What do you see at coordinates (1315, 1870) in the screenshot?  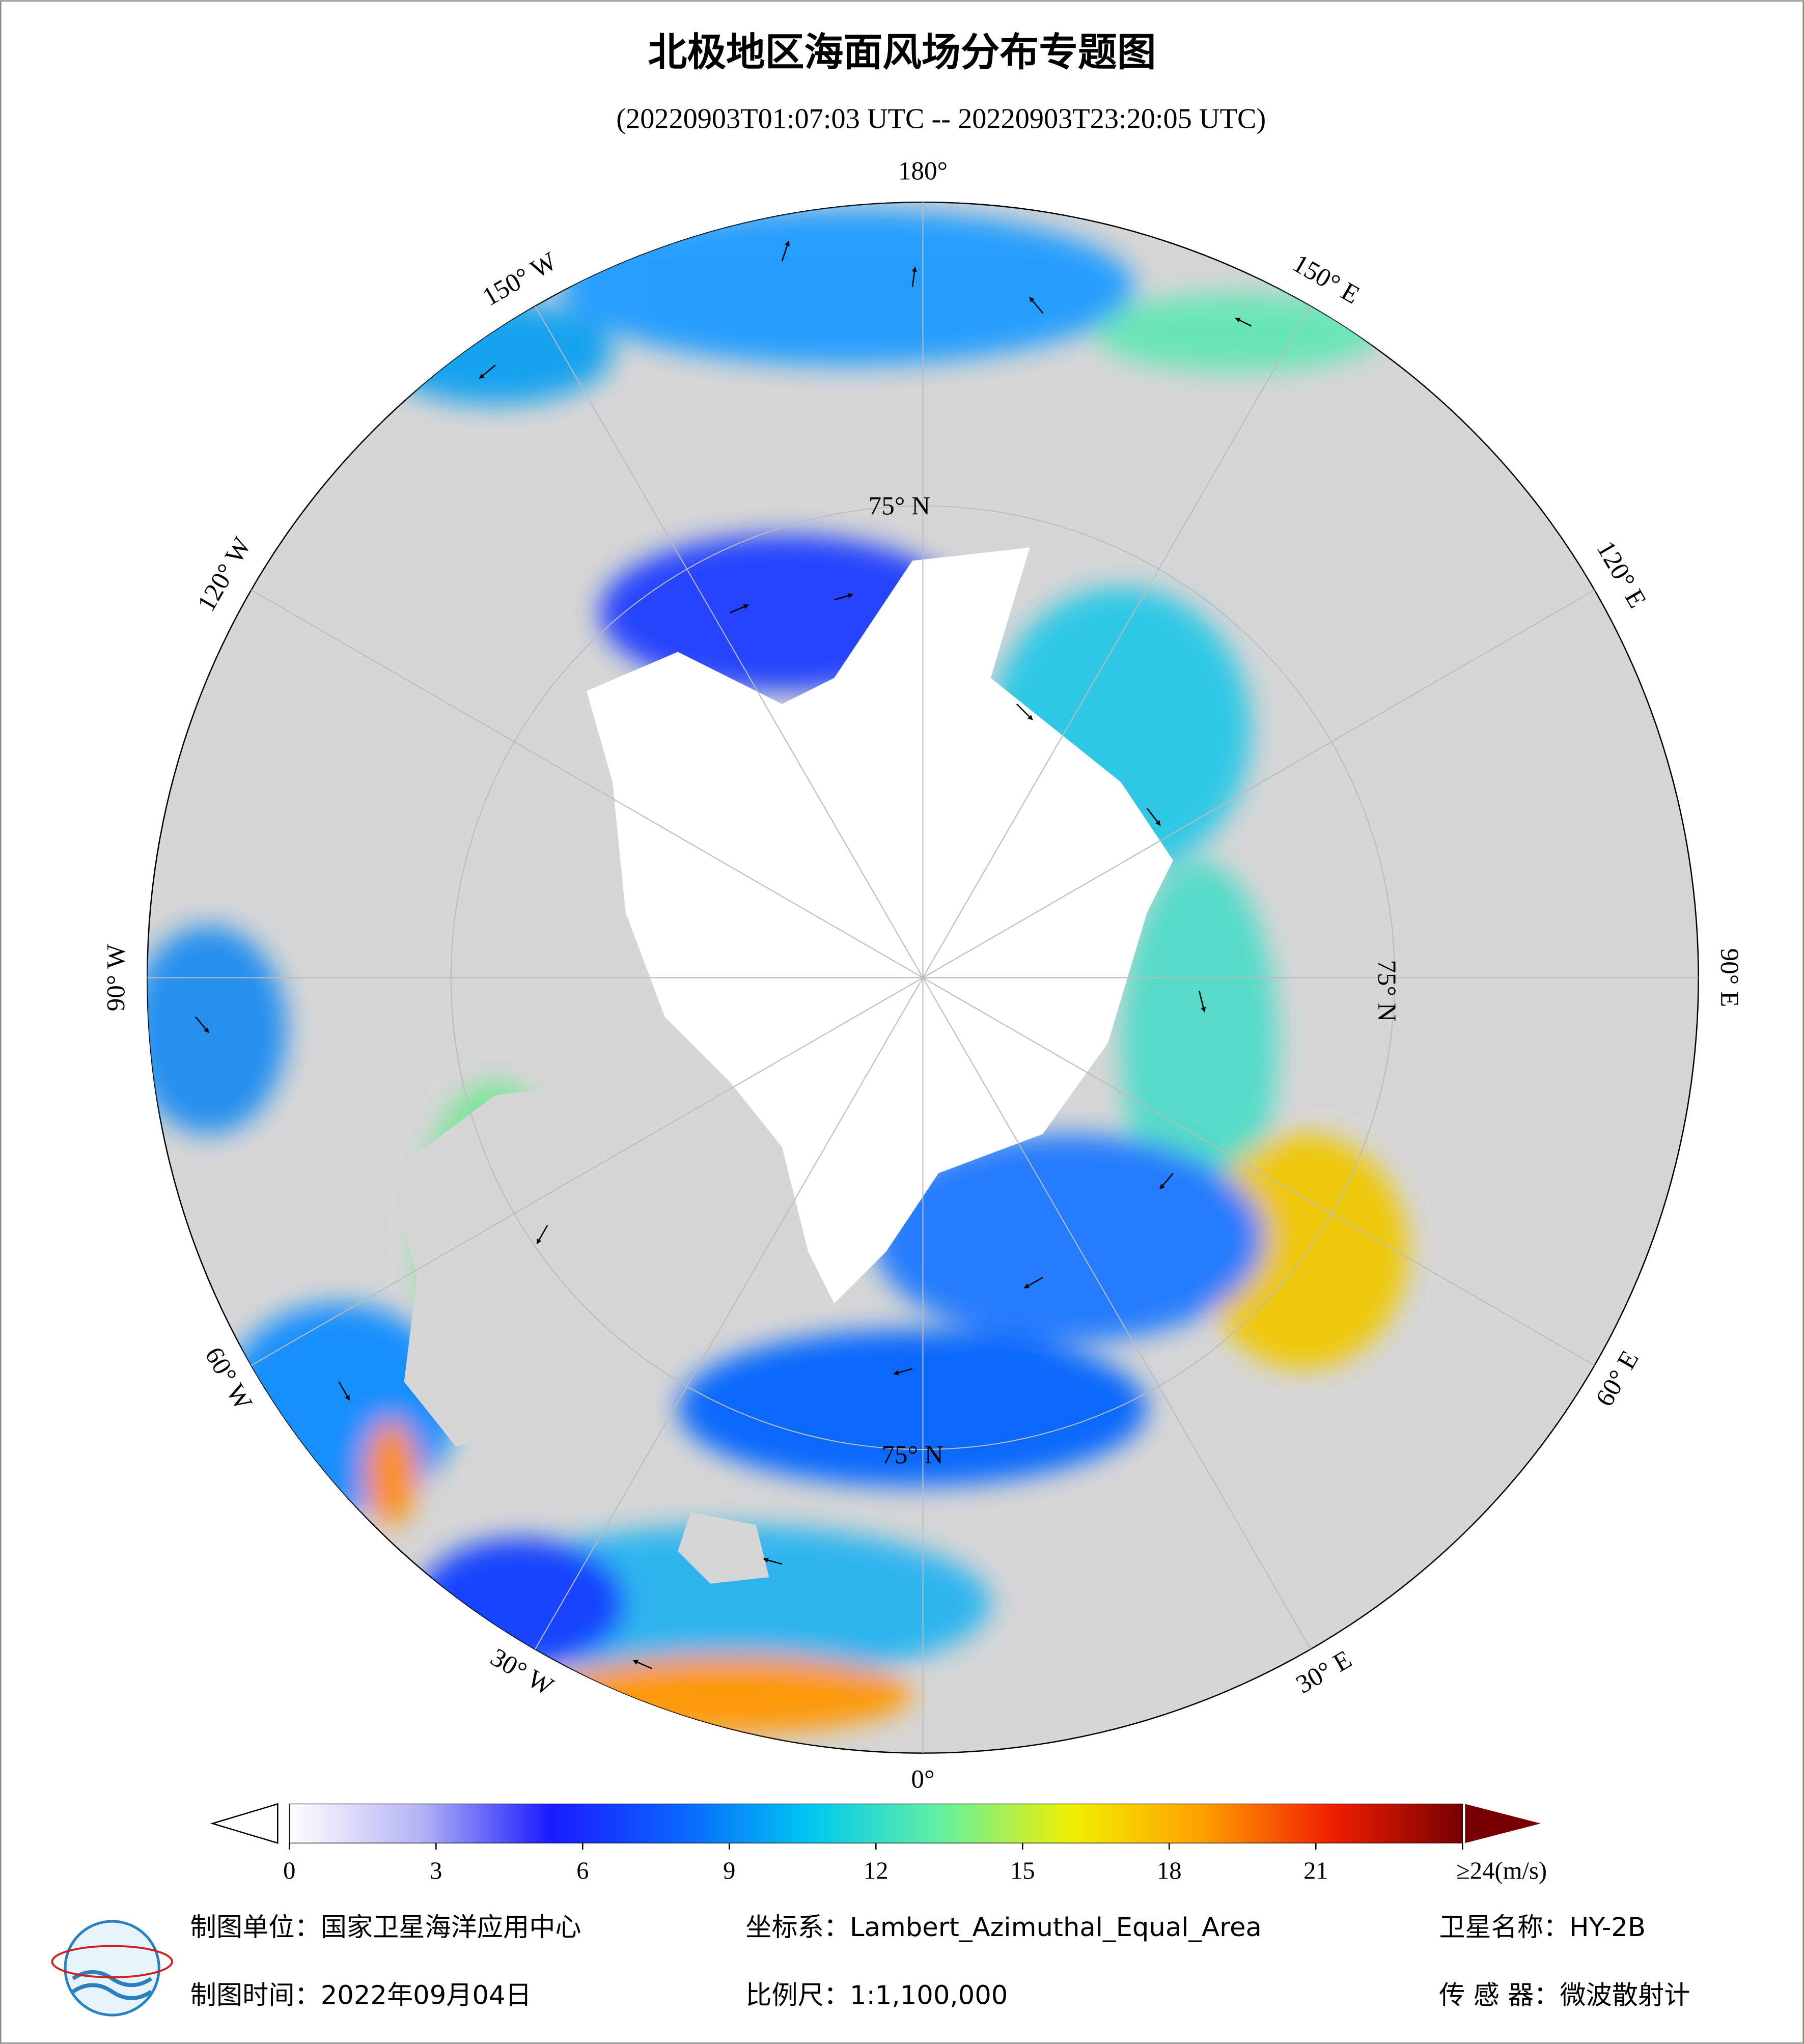 I see `colorbar-tick-label: 21` at bounding box center [1315, 1870].